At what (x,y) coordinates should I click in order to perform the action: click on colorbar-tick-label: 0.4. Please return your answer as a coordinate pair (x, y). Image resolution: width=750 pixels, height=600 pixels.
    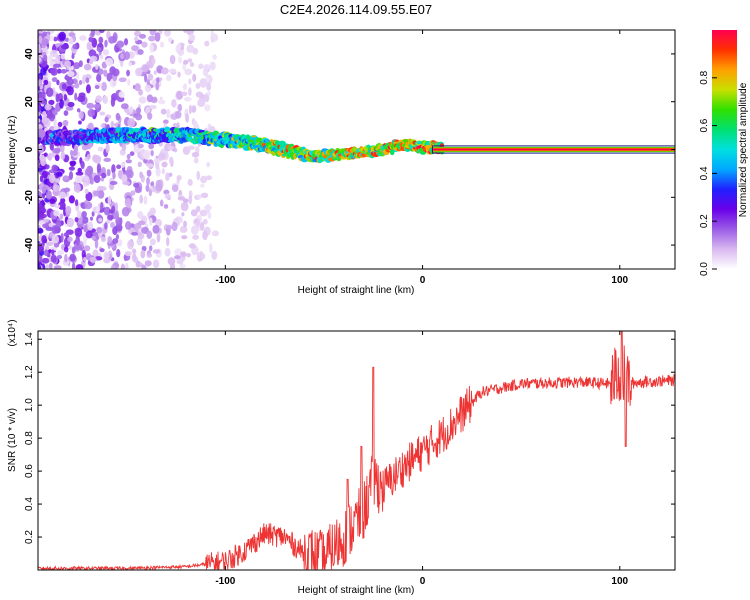
    Looking at the image, I should click on (704, 173).